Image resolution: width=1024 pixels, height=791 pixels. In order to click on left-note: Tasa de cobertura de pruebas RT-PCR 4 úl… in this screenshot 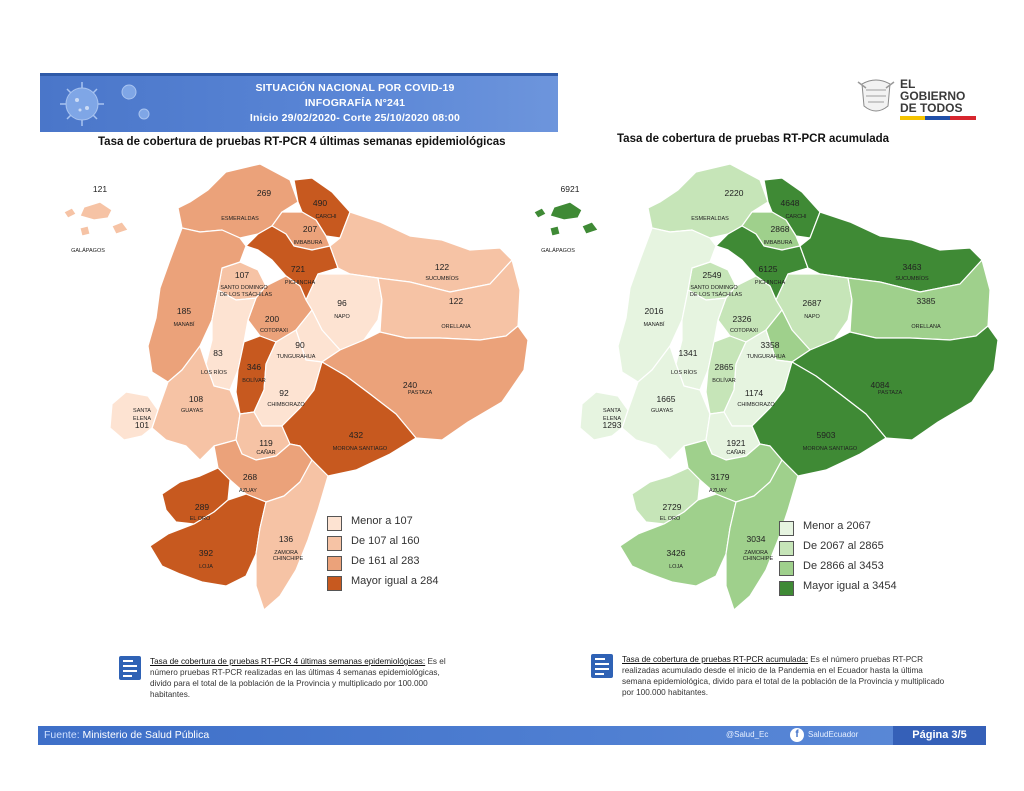, I will do `click(305, 678)`.